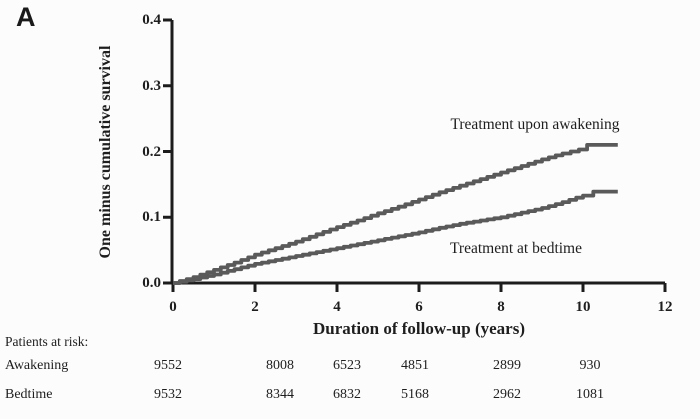 This screenshot has height=419, width=700. What do you see at coordinates (515, 248) in the screenshot?
I see `bedtime-curve-label: Treatment at bedtime` at bounding box center [515, 248].